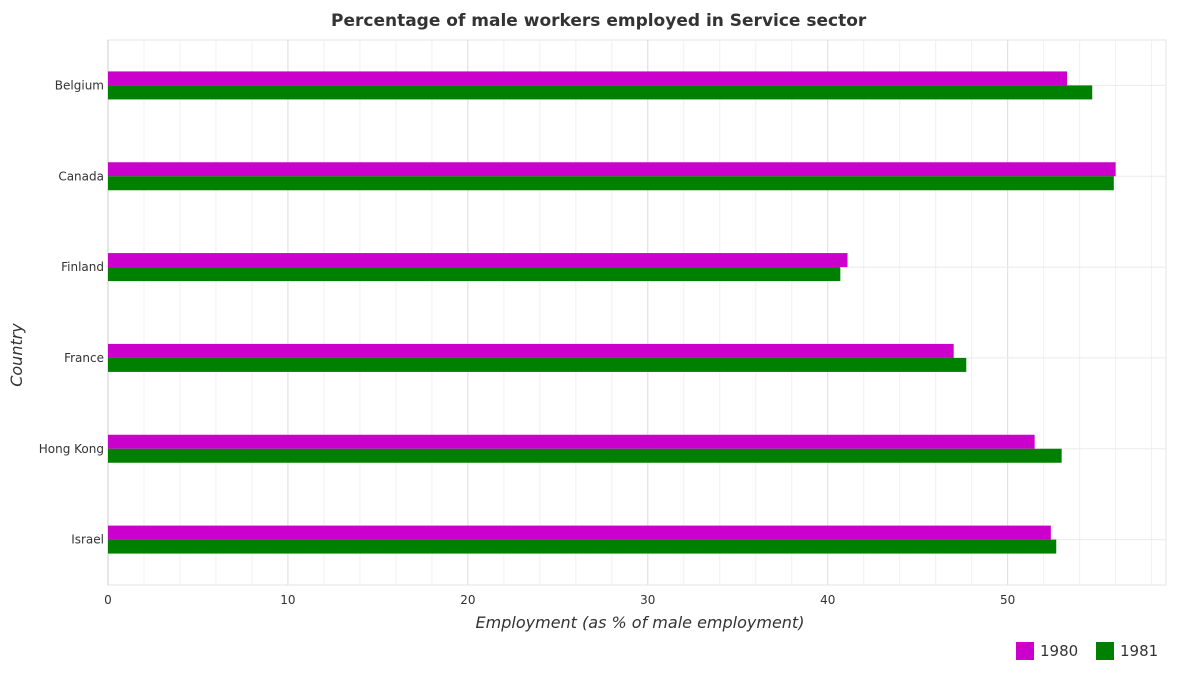 Image resolution: width=1179 pixels, height=700 pixels. I want to click on x-tick-label: 40, so click(827, 600).